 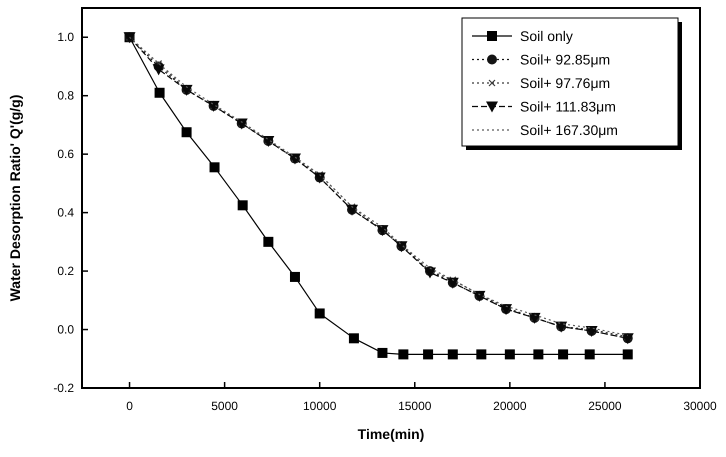 What do you see at coordinates (63, 388) in the screenshot?
I see `y-tick-label: -0.2` at bounding box center [63, 388].